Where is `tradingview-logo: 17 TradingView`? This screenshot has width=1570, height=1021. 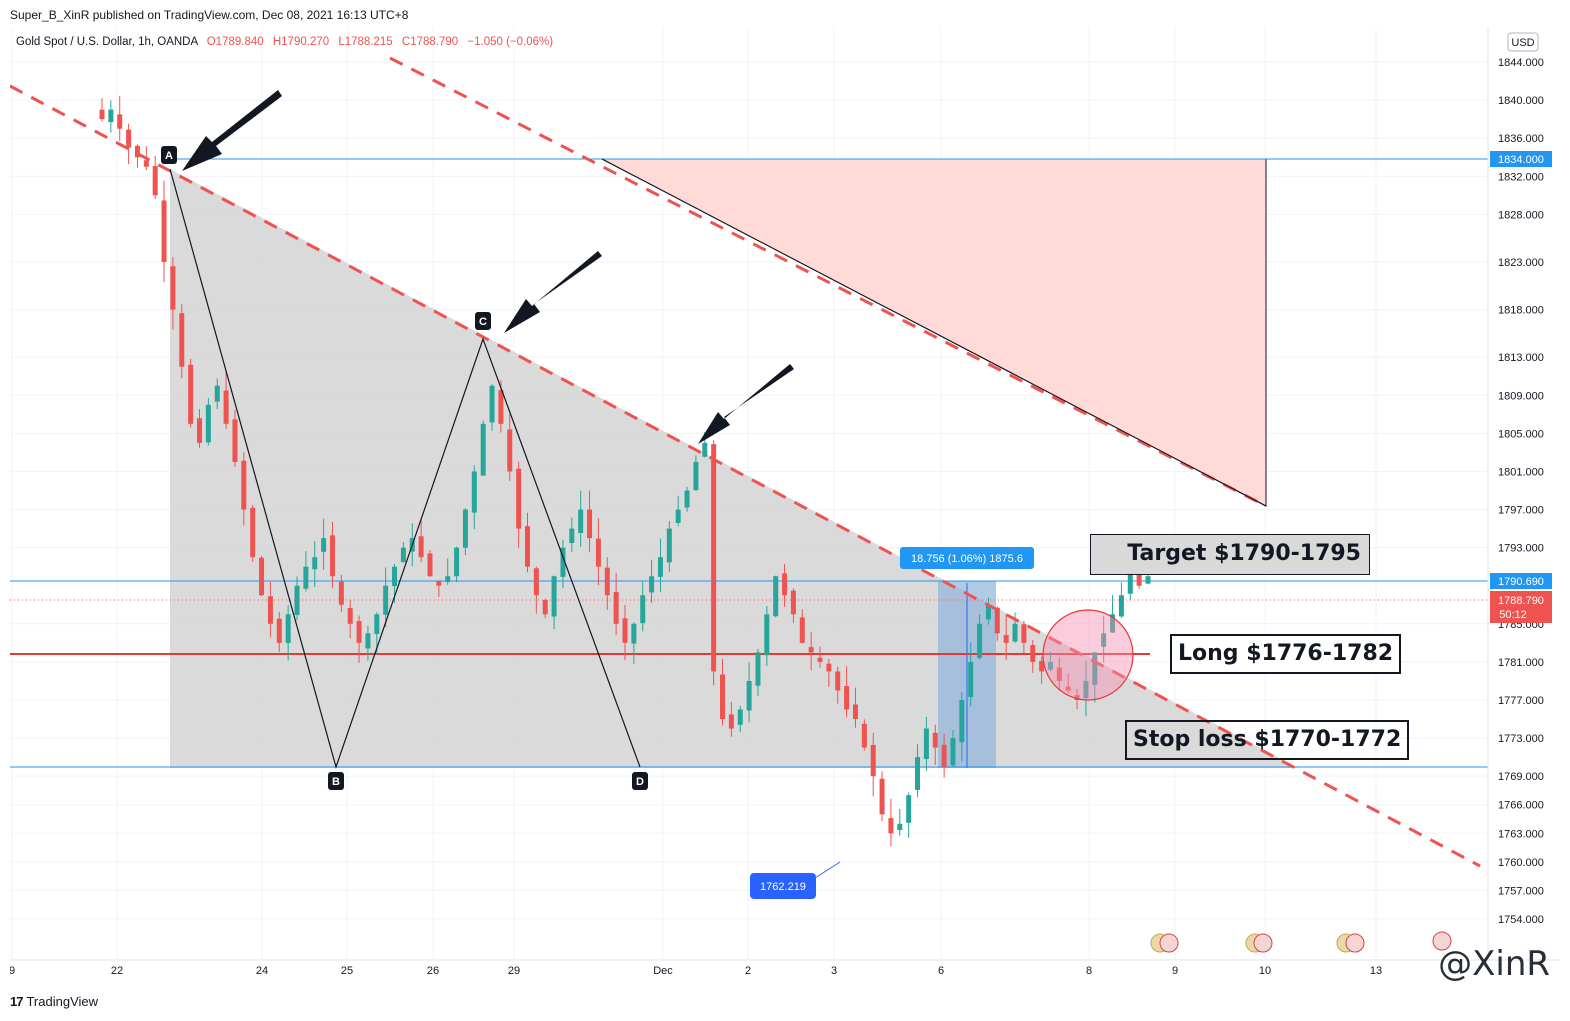
tradingview-logo: 17 TradingView is located at coordinates (54, 1001).